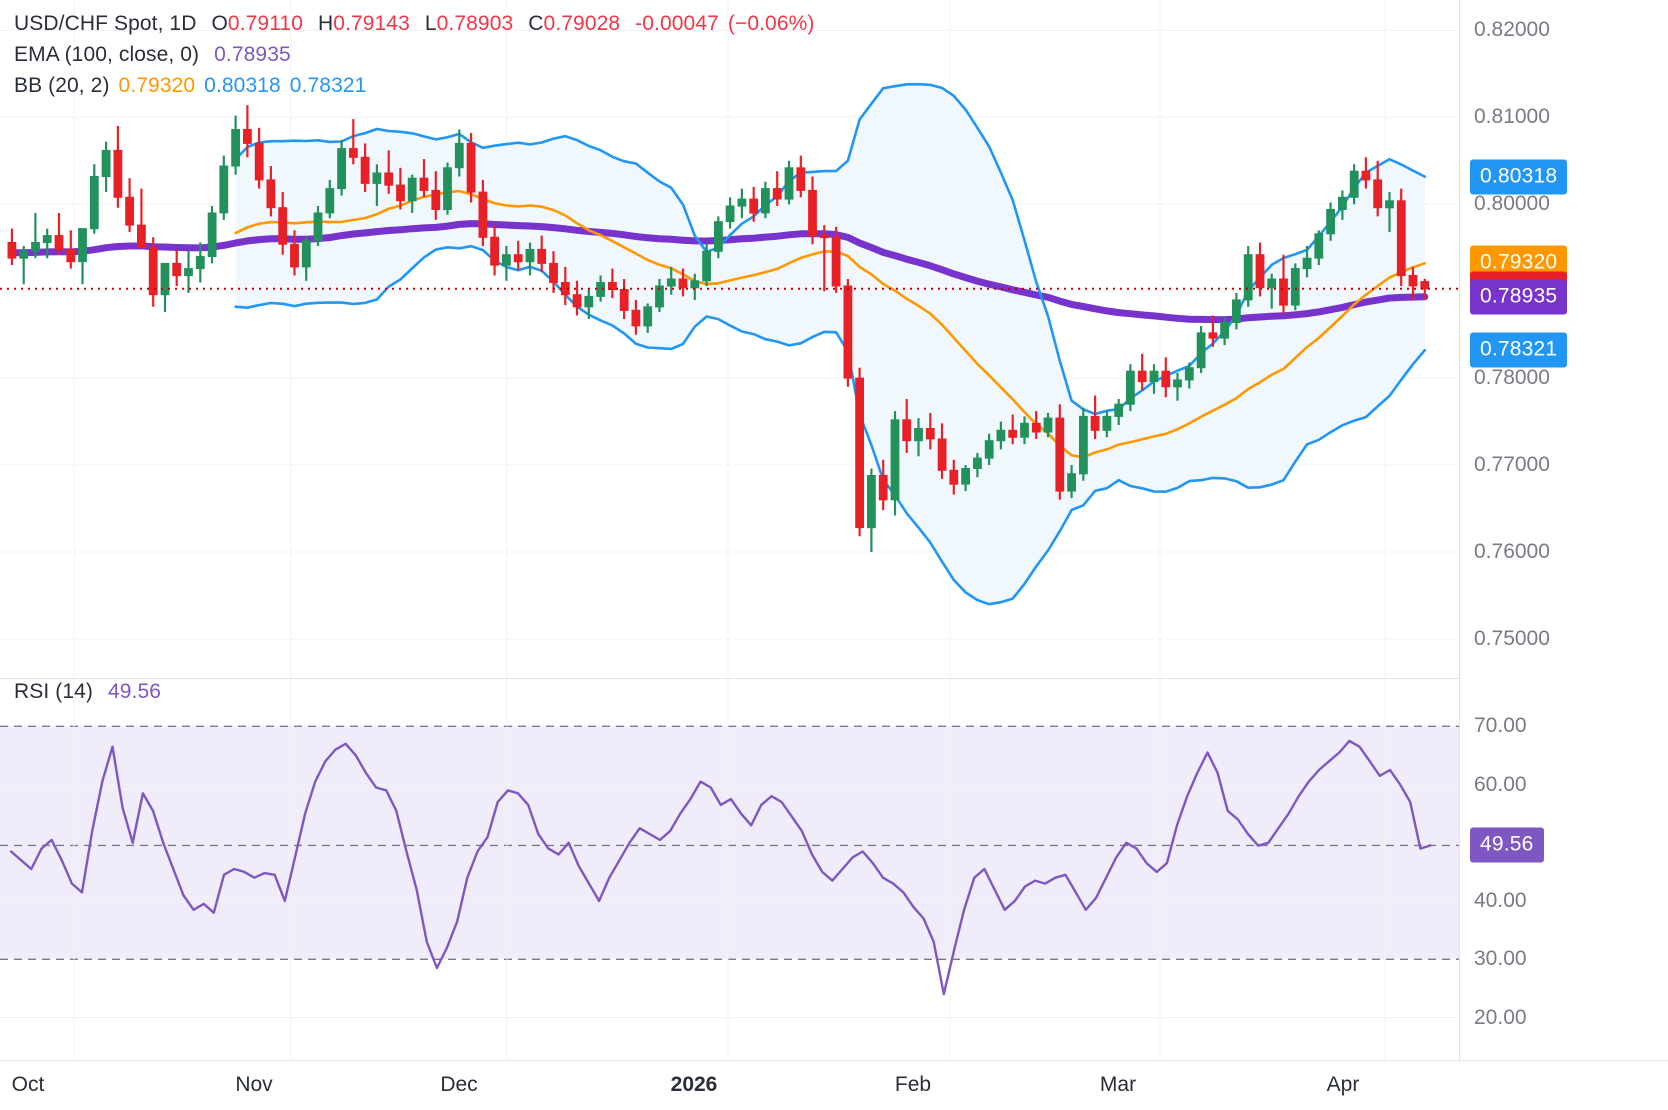  I want to click on ema-label: EMA (100, close, 0), so click(107, 54).